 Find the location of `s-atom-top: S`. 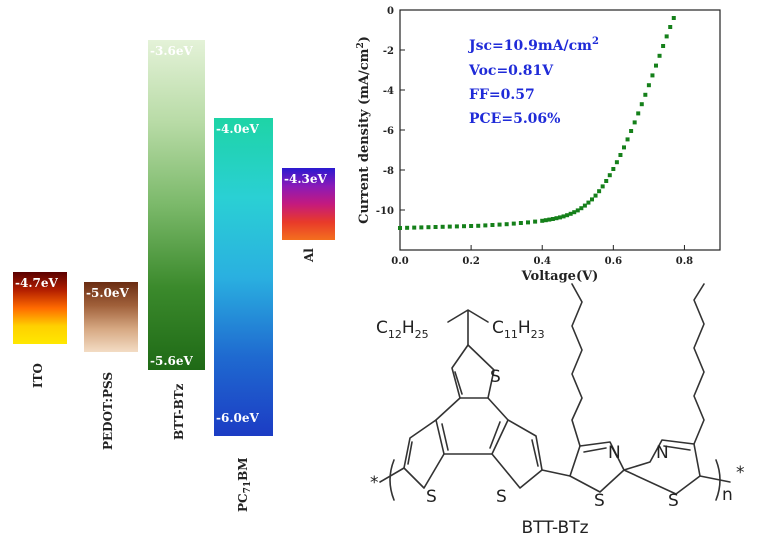

s-atom-top: S is located at coordinates (495, 377).